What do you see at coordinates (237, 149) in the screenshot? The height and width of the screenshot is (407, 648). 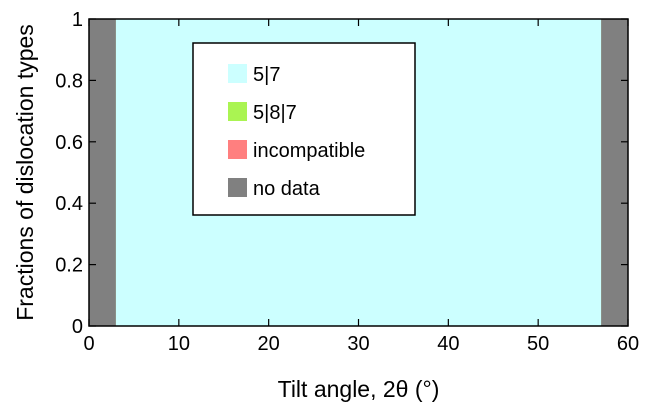 I see `legend-swatch-incompatible` at bounding box center [237, 149].